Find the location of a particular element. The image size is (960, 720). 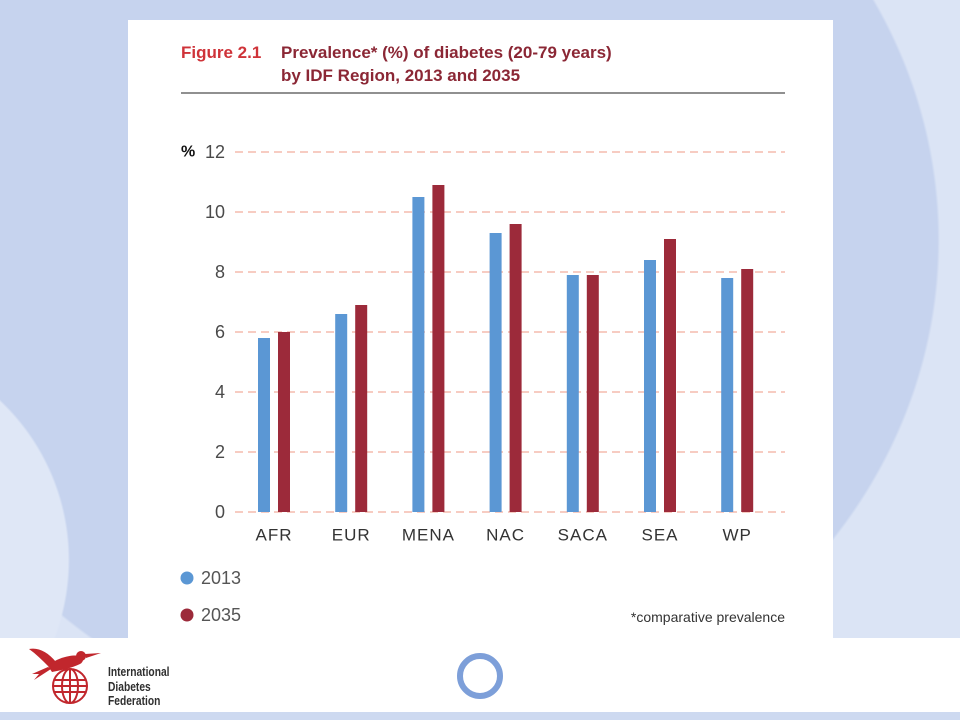

hummingbird is located at coordinates (65, 664).